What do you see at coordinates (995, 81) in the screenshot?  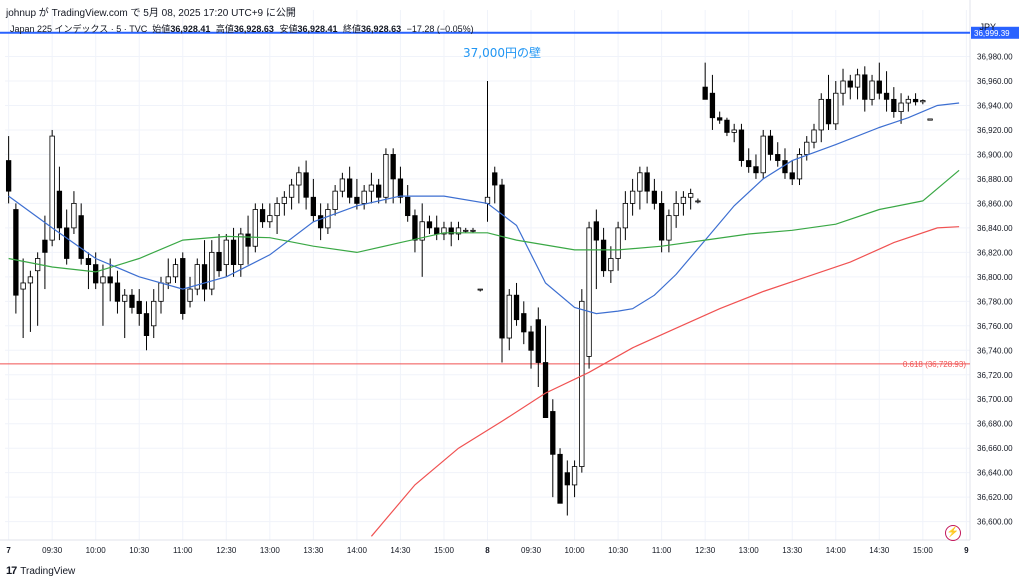 I see `y-tick-label: 36,960.00` at bounding box center [995, 81].